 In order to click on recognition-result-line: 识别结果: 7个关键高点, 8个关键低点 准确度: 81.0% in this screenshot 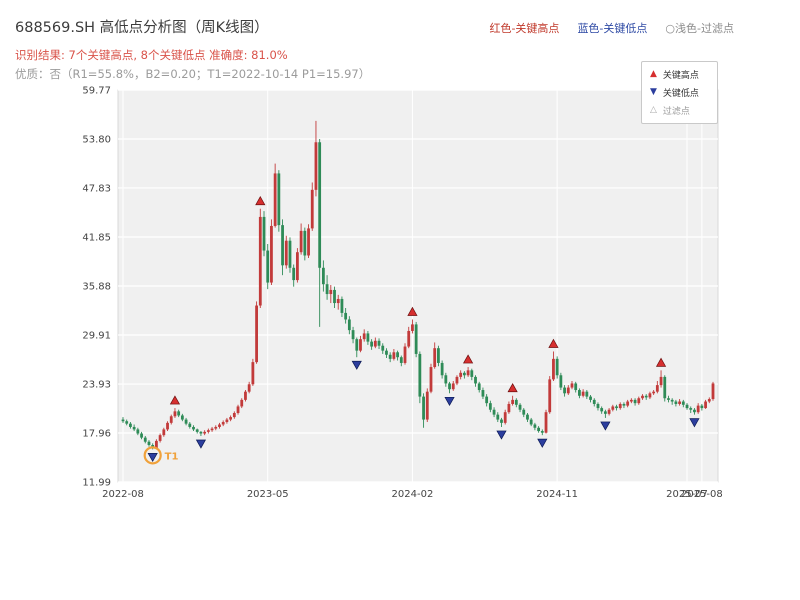, I will do `click(151, 55)`.